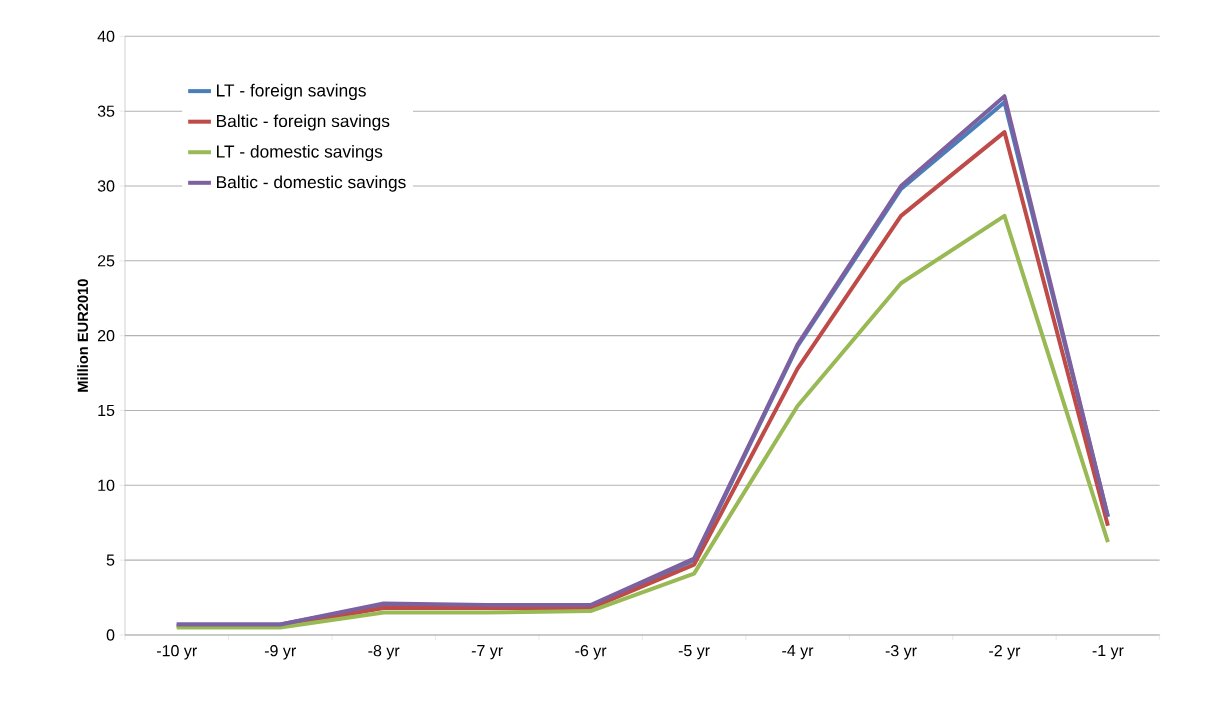  What do you see at coordinates (384, 652) in the screenshot?
I see `x-tick-label: -8 yr` at bounding box center [384, 652].